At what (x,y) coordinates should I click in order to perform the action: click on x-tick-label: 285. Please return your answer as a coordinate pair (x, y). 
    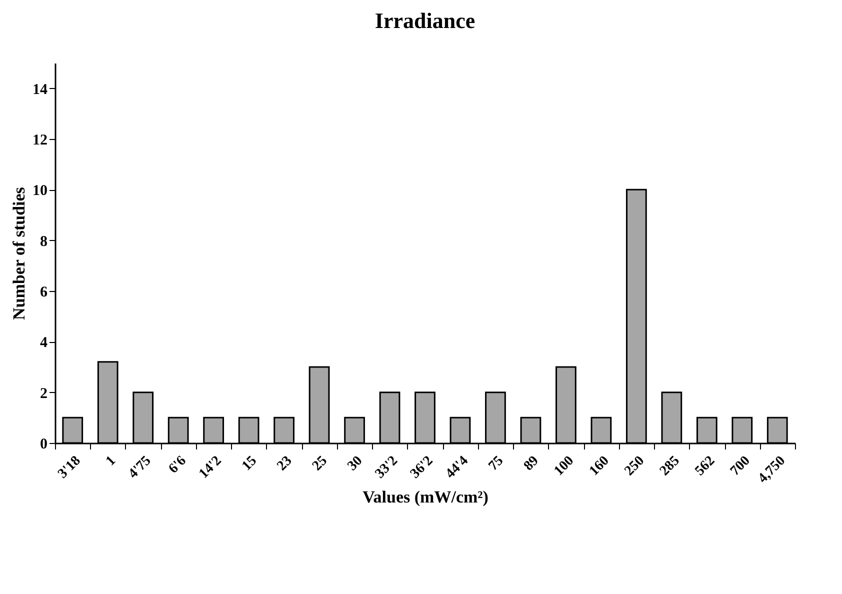
    Looking at the image, I should click on (670, 466).